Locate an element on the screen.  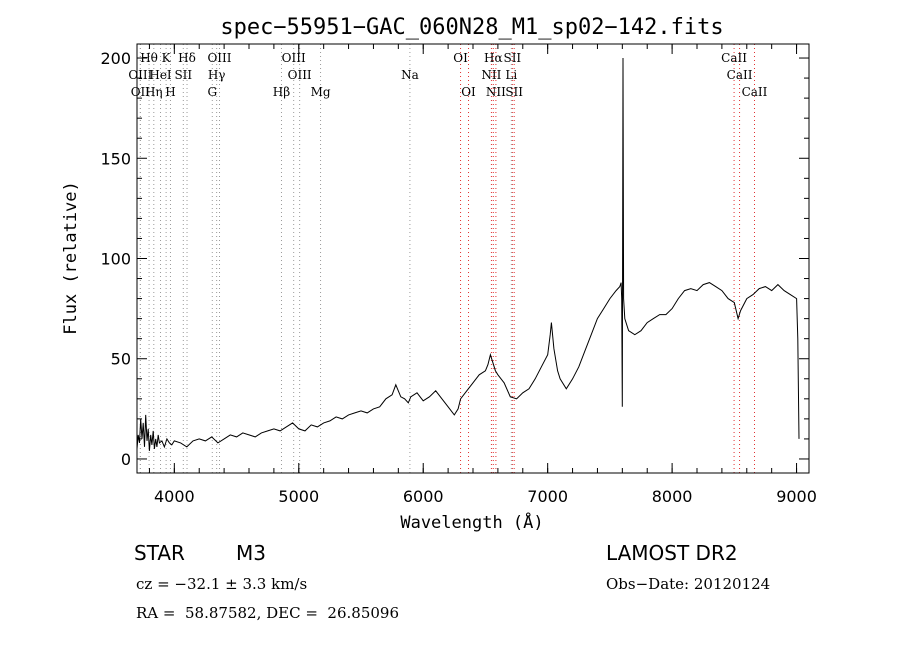
y-tick-label-100: 100 is located at coordinates (115, 259).